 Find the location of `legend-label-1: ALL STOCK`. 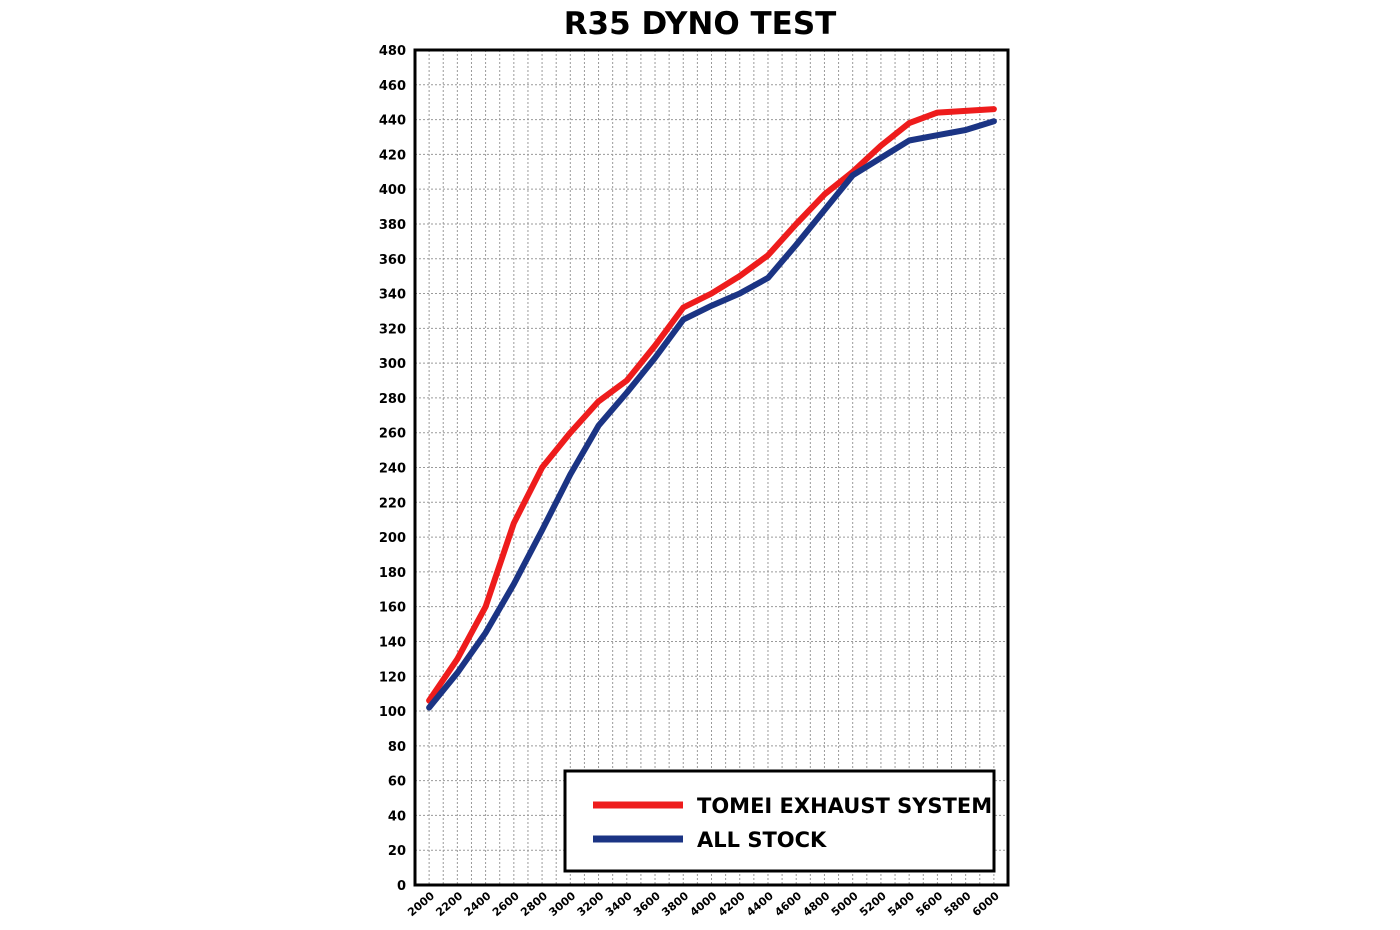

legend-label-1: ALL STOCK is located at coordinates (762, 840).